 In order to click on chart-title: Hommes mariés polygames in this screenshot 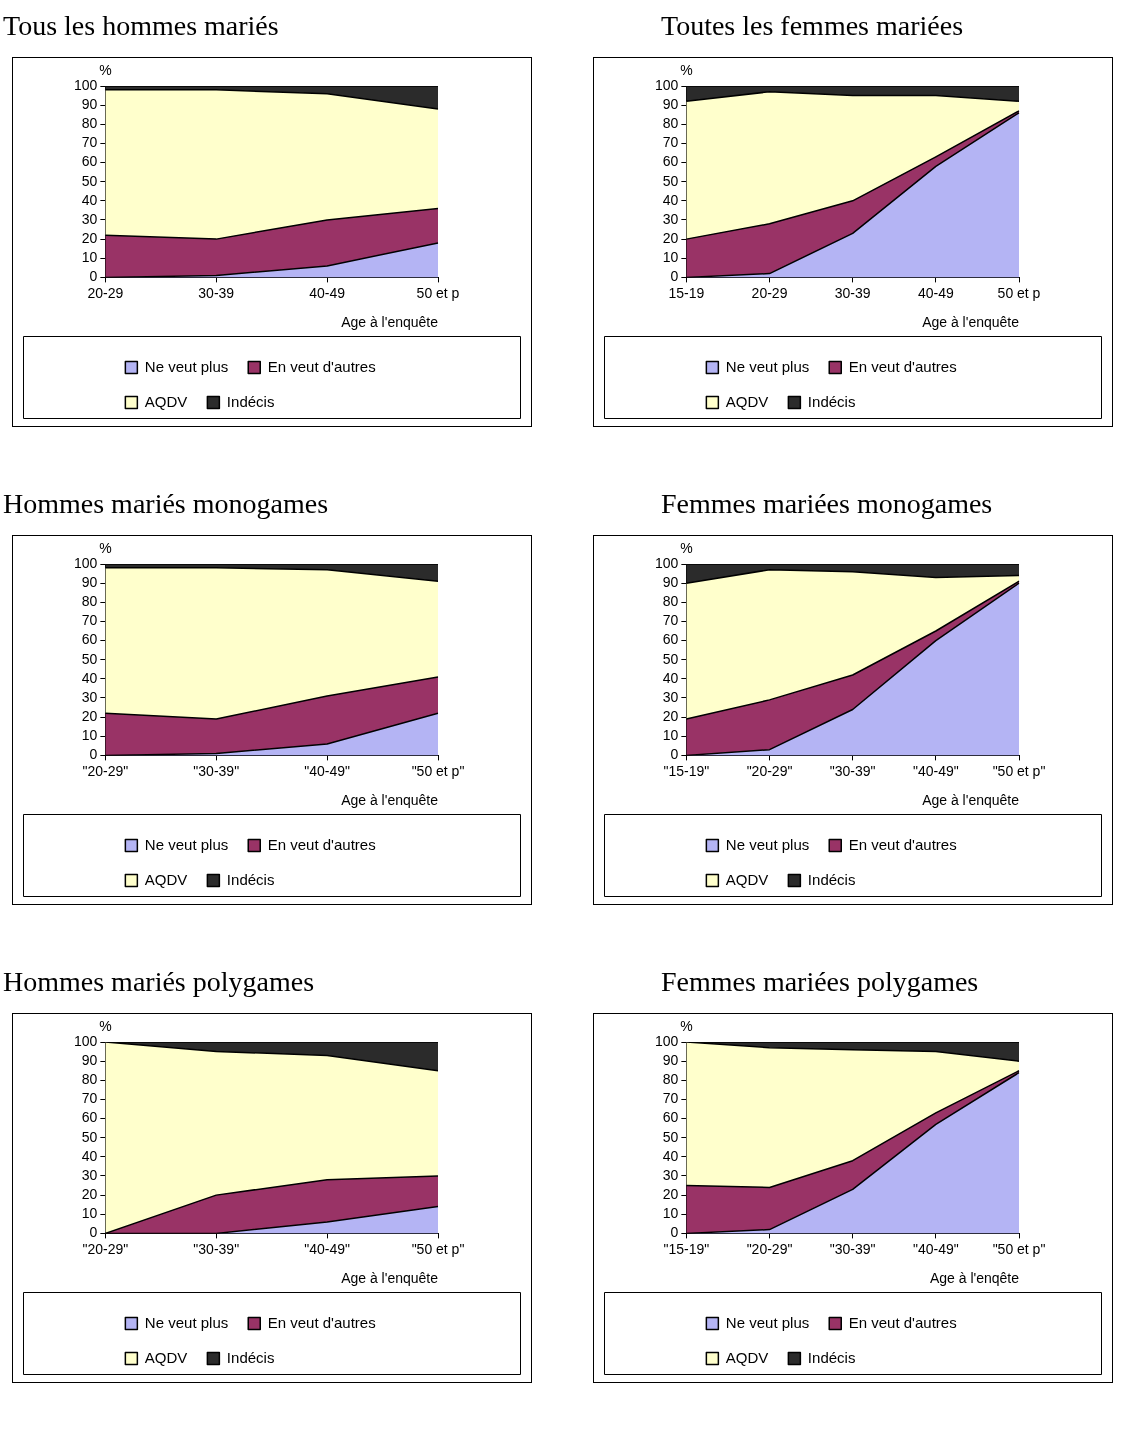, I will do `click(159, 982)`.